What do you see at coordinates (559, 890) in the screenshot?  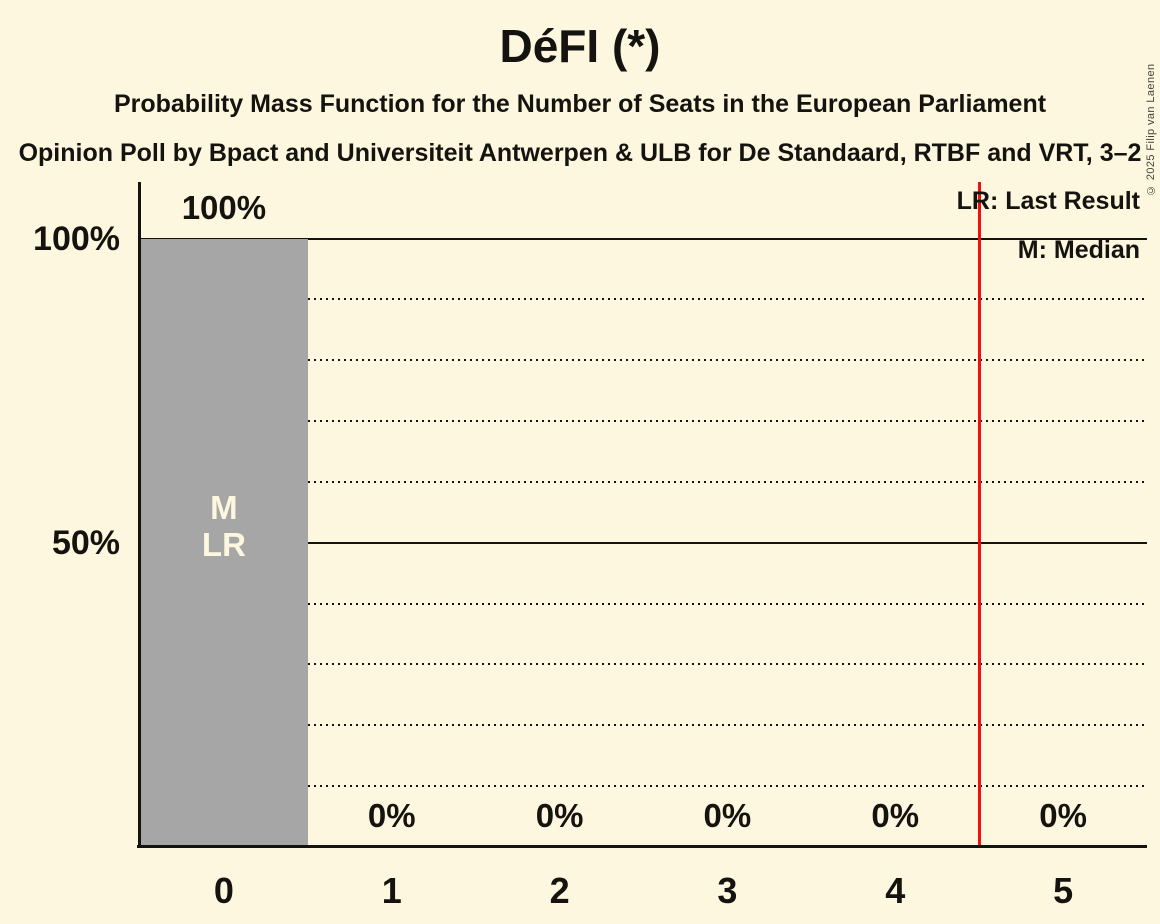 I see `x-tick-label-2: 2` at bounding box center [559, 890].